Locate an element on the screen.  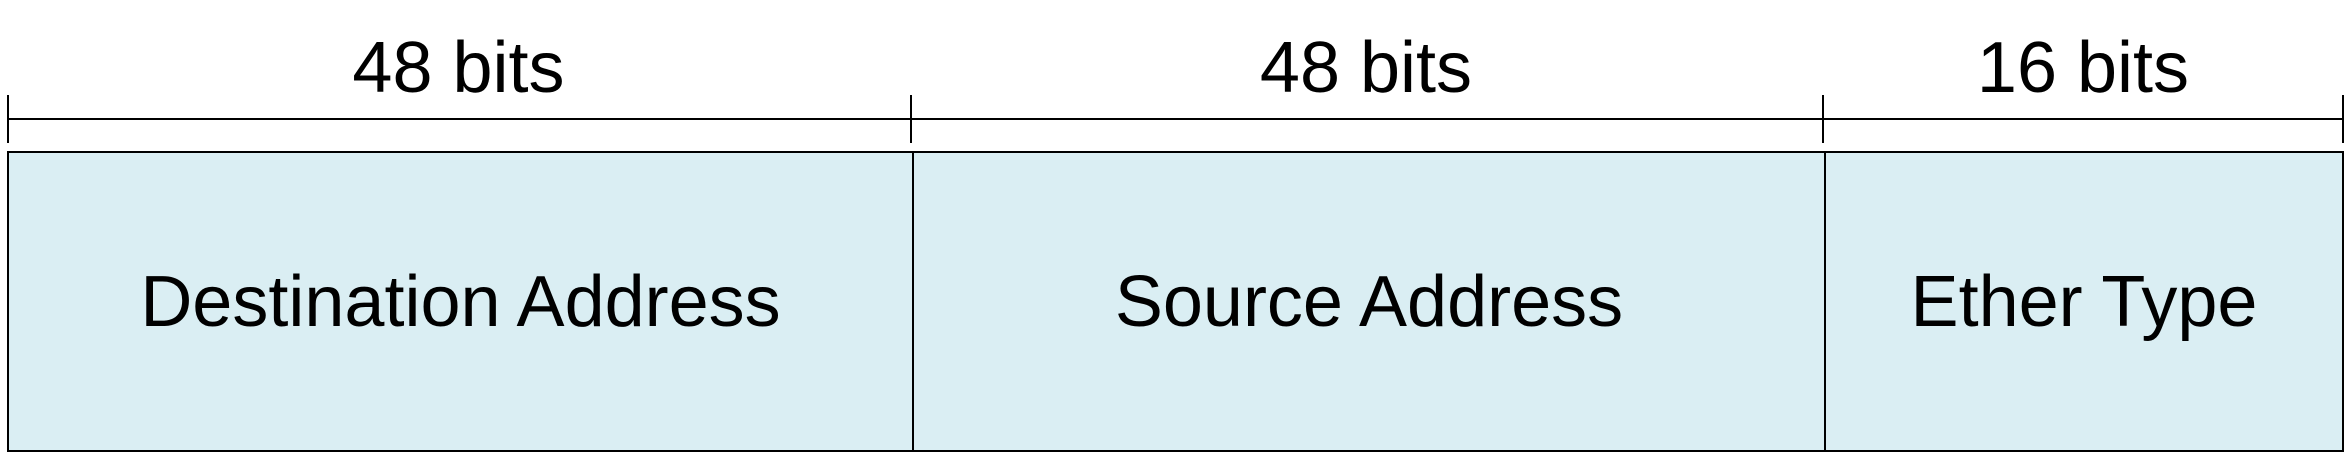
field-ether-type: Ether Type is located at coordinates (2083, 301).